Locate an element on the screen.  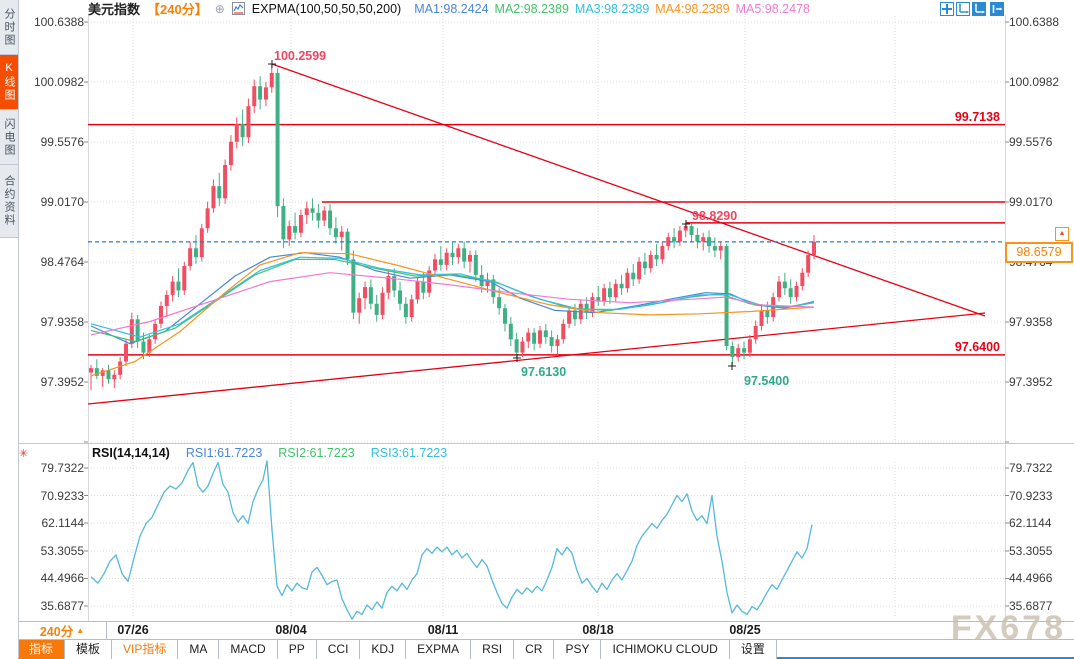
indicator-label: EXPMA(100,50,50,50,200) is located at coordinates (326, 8).